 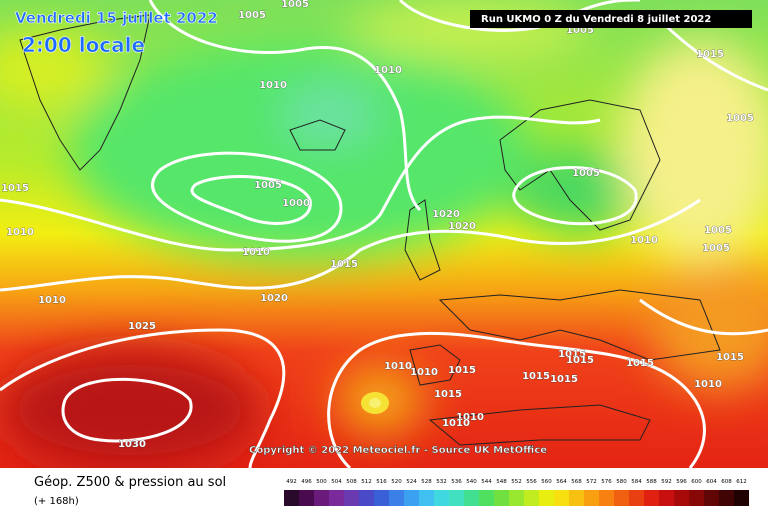 I want to click on scale-label: 552, so click(x=516, y=482).